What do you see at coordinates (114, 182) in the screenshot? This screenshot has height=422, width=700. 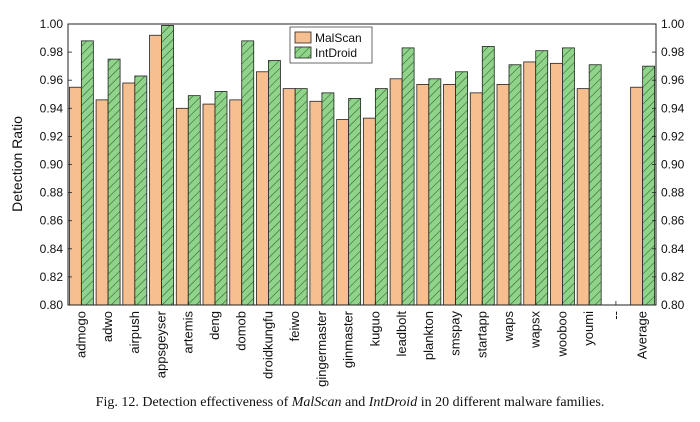 I see `bar-intdroid-adwo` at bounding box center [114, 182].